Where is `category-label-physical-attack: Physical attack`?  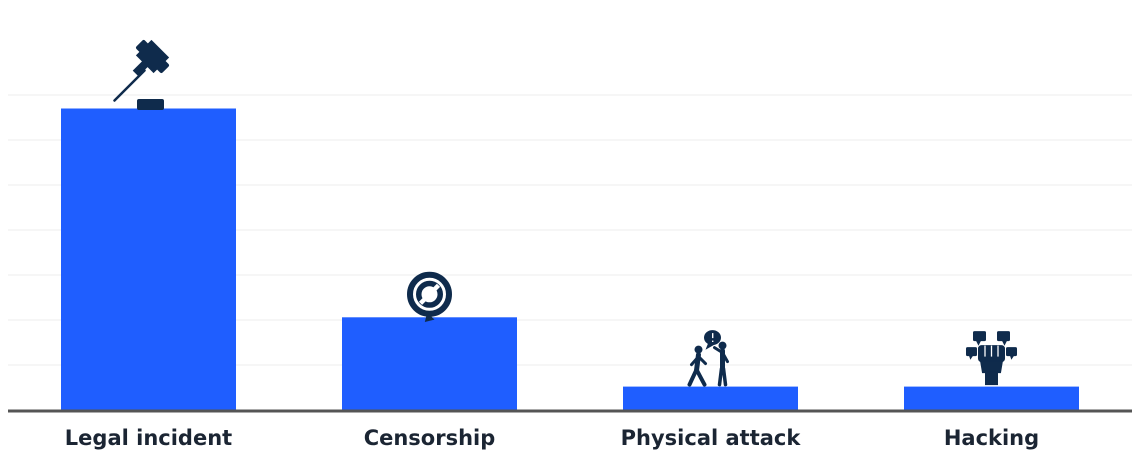
category-label-physical-attack: Physical attack is located at coordinates (710, 438).